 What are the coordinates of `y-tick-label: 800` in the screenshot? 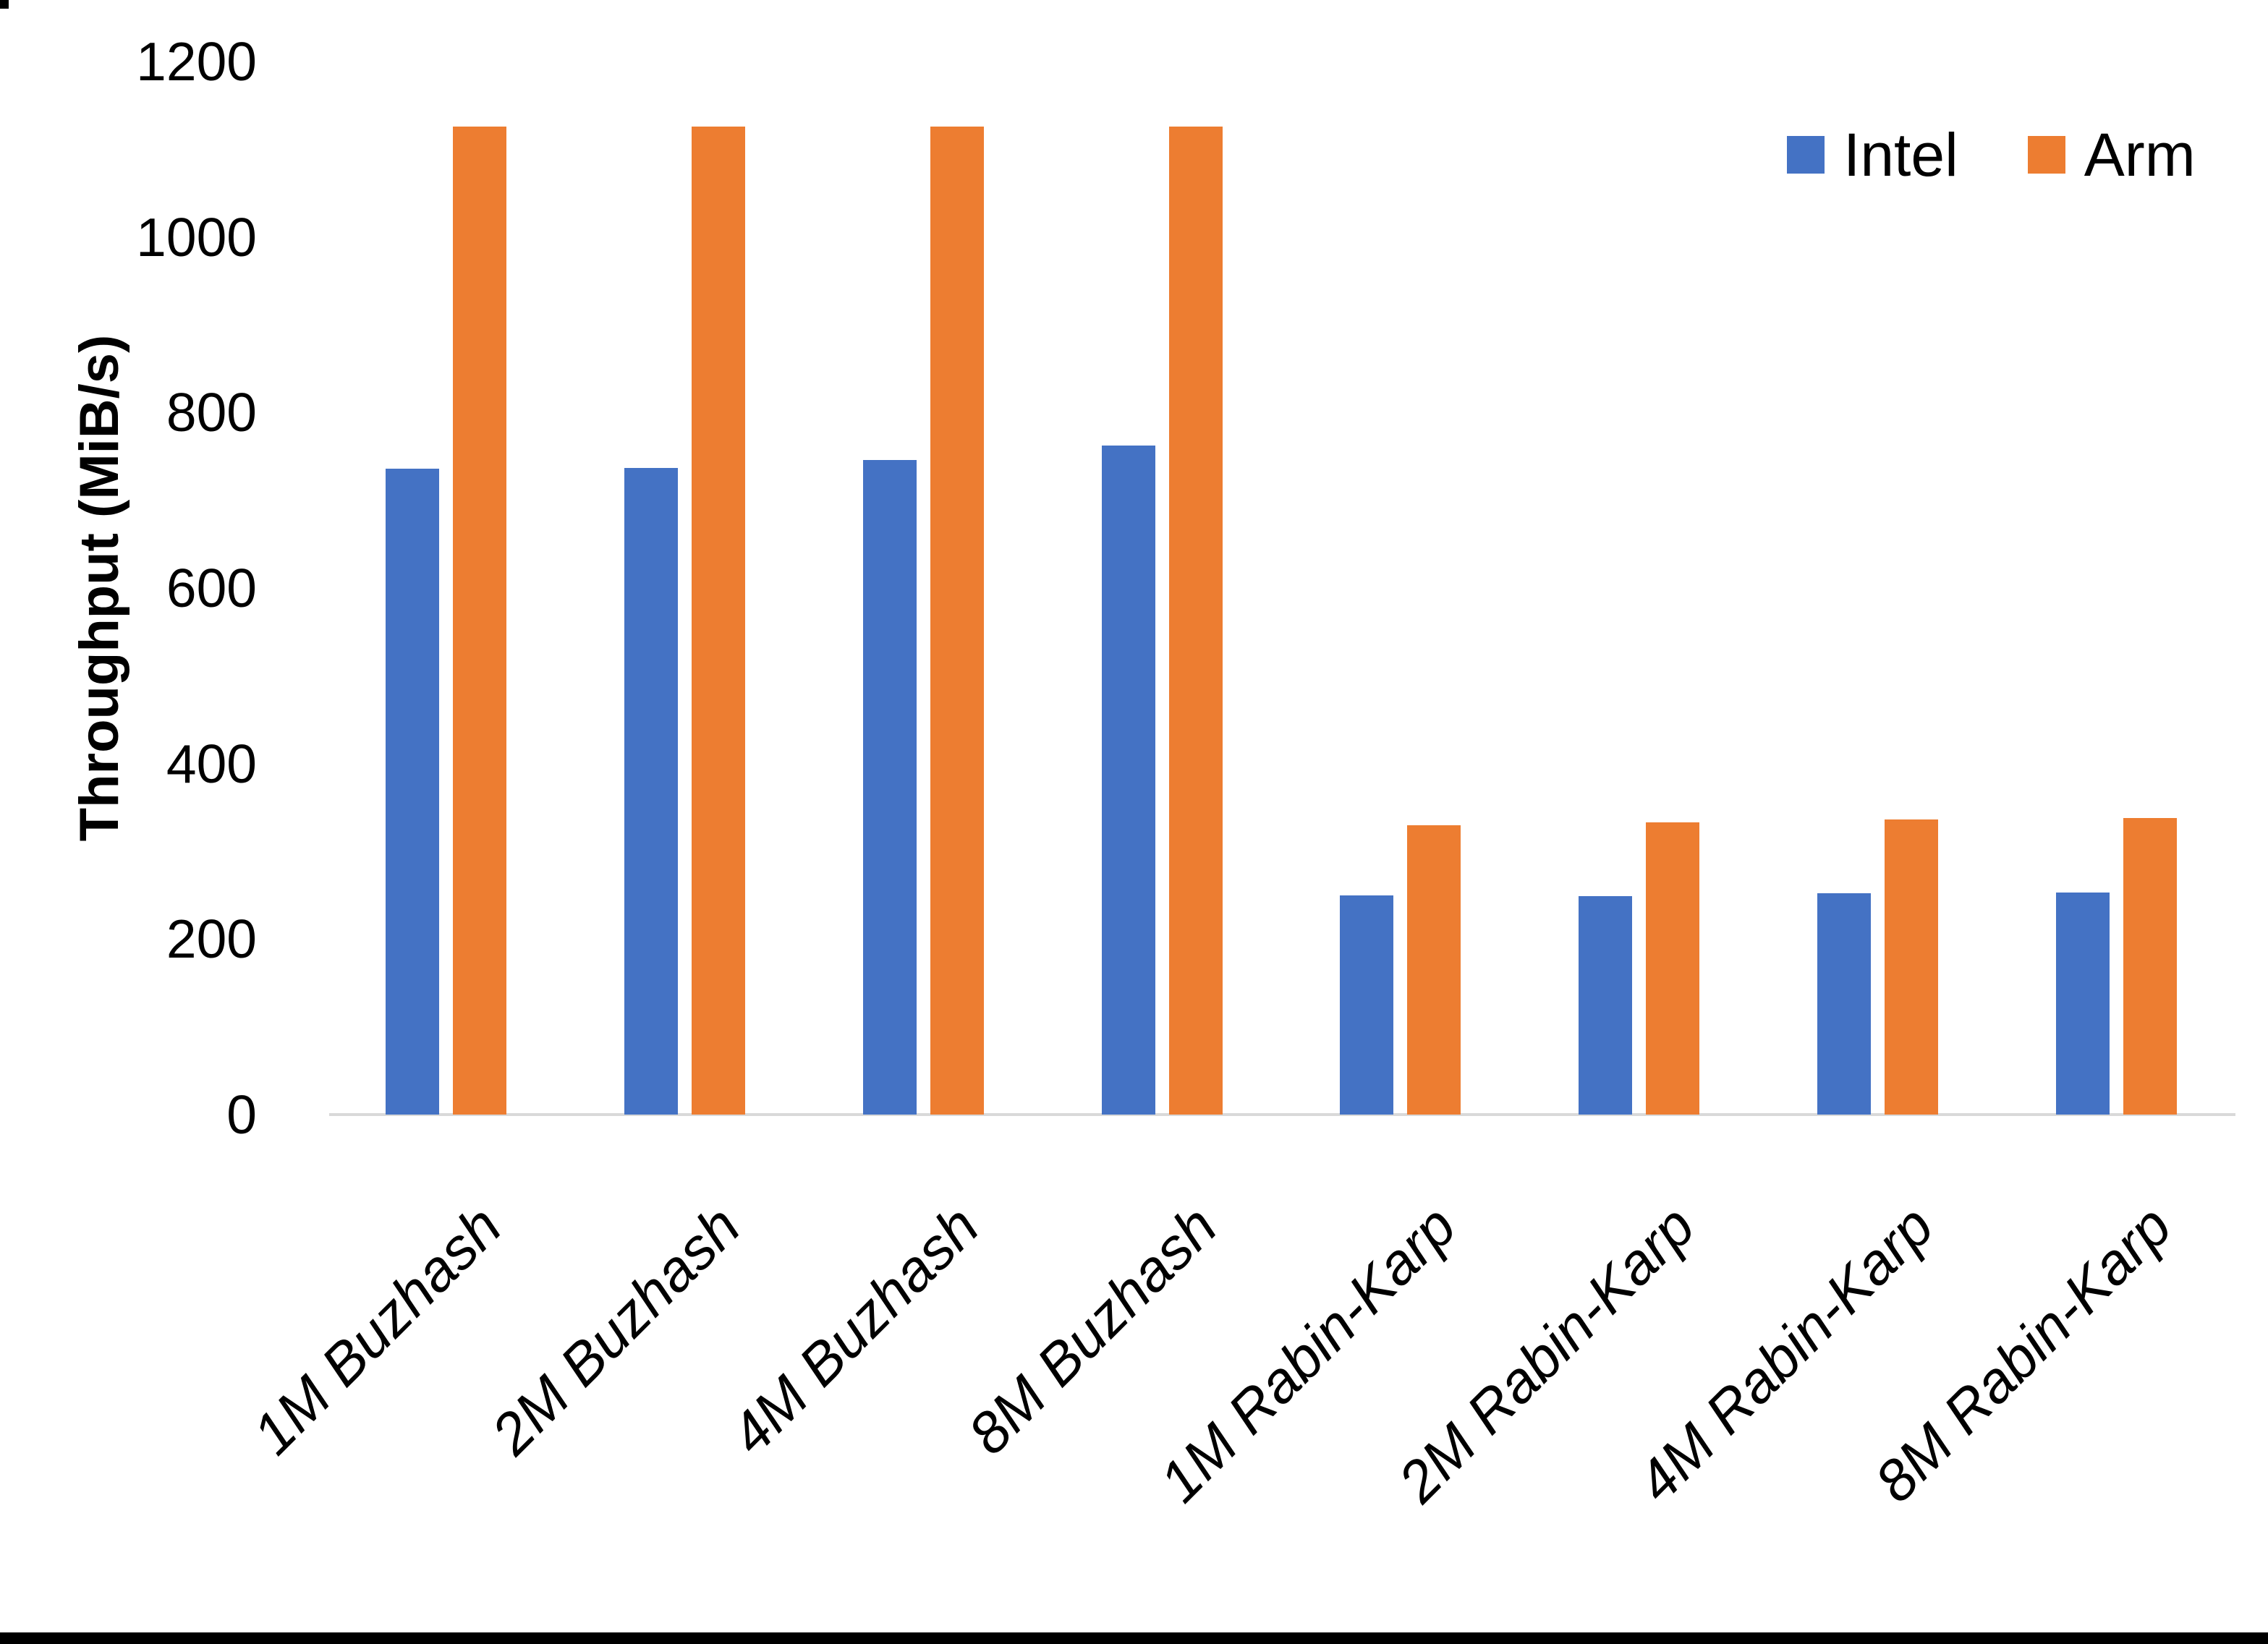 It's located at (211, 412).